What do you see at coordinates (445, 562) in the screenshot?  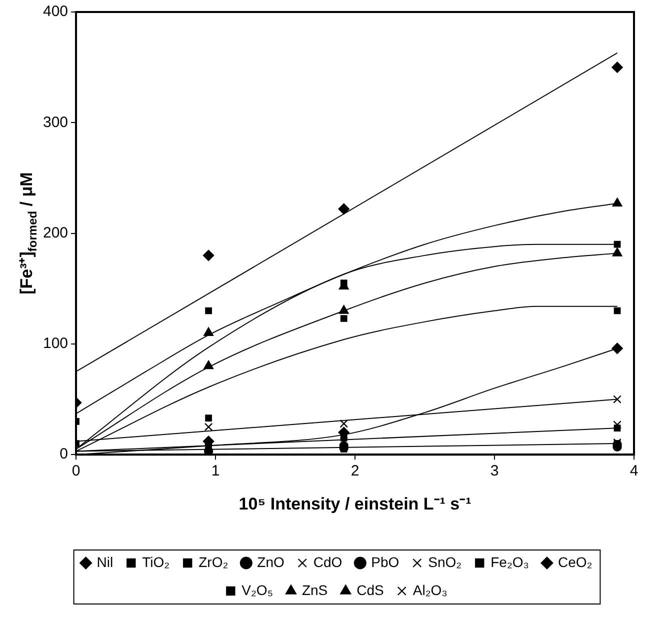 I see `legend-label: SnO₂` at bounding box center [445, 562].